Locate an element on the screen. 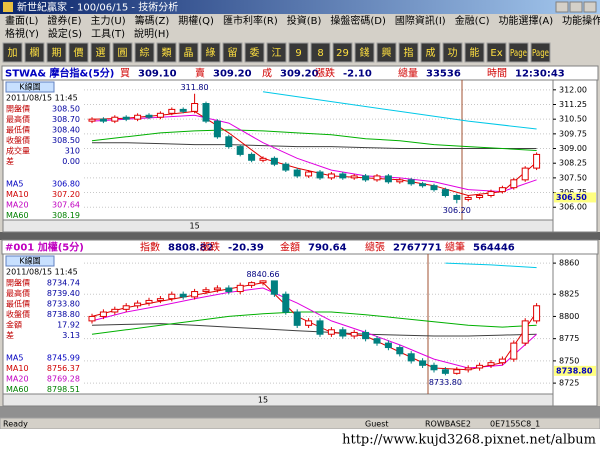 Image resolution: width=600 pixels, height=450 pixels. y-tick-label: 8725 is located at coordinates (569, 383).